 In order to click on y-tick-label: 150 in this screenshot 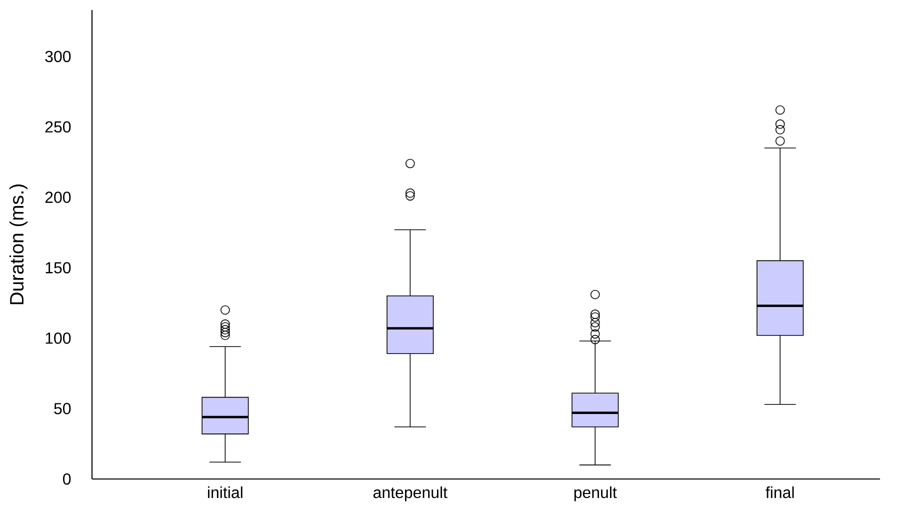, I will do `click(58, 268)`.